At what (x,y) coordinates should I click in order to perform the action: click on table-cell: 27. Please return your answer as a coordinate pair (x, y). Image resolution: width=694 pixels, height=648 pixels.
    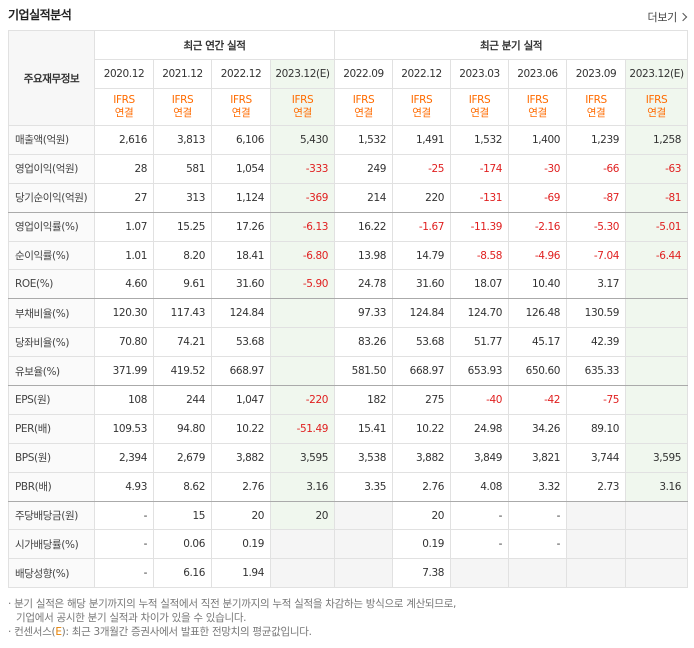
    Looking at the image, I should click on (124, 197).